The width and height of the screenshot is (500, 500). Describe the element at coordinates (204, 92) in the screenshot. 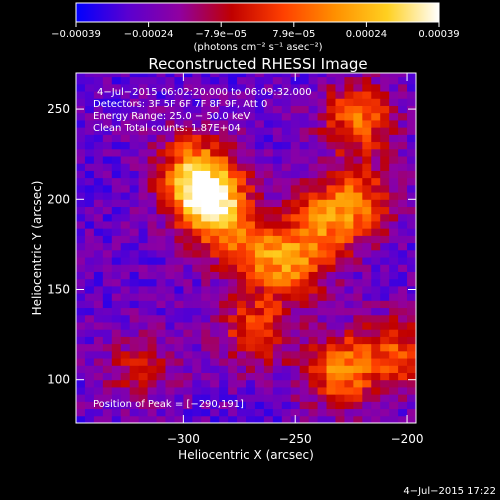

I see `info-line: 4−Jul−2015 06:02:20.000 to 06:09:32.000` at that location.